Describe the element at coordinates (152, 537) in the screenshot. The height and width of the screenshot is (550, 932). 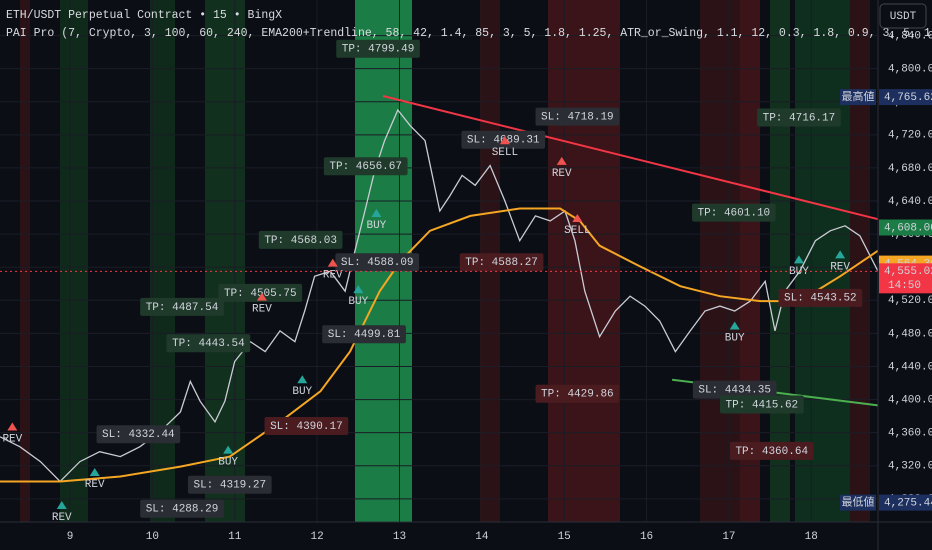
I see `x-tick-label: 10` at that location.